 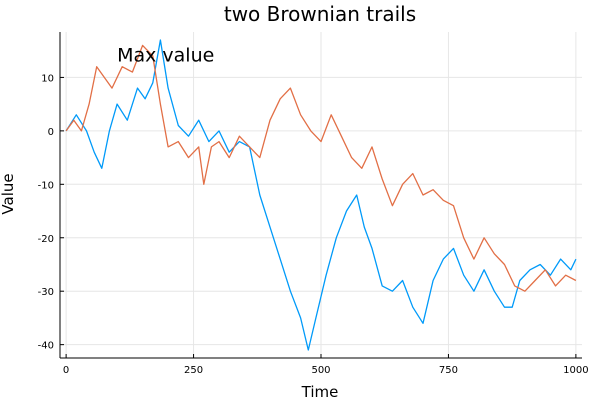 I want to click on x-tick-label: 1000, so click(x=575, y=370).